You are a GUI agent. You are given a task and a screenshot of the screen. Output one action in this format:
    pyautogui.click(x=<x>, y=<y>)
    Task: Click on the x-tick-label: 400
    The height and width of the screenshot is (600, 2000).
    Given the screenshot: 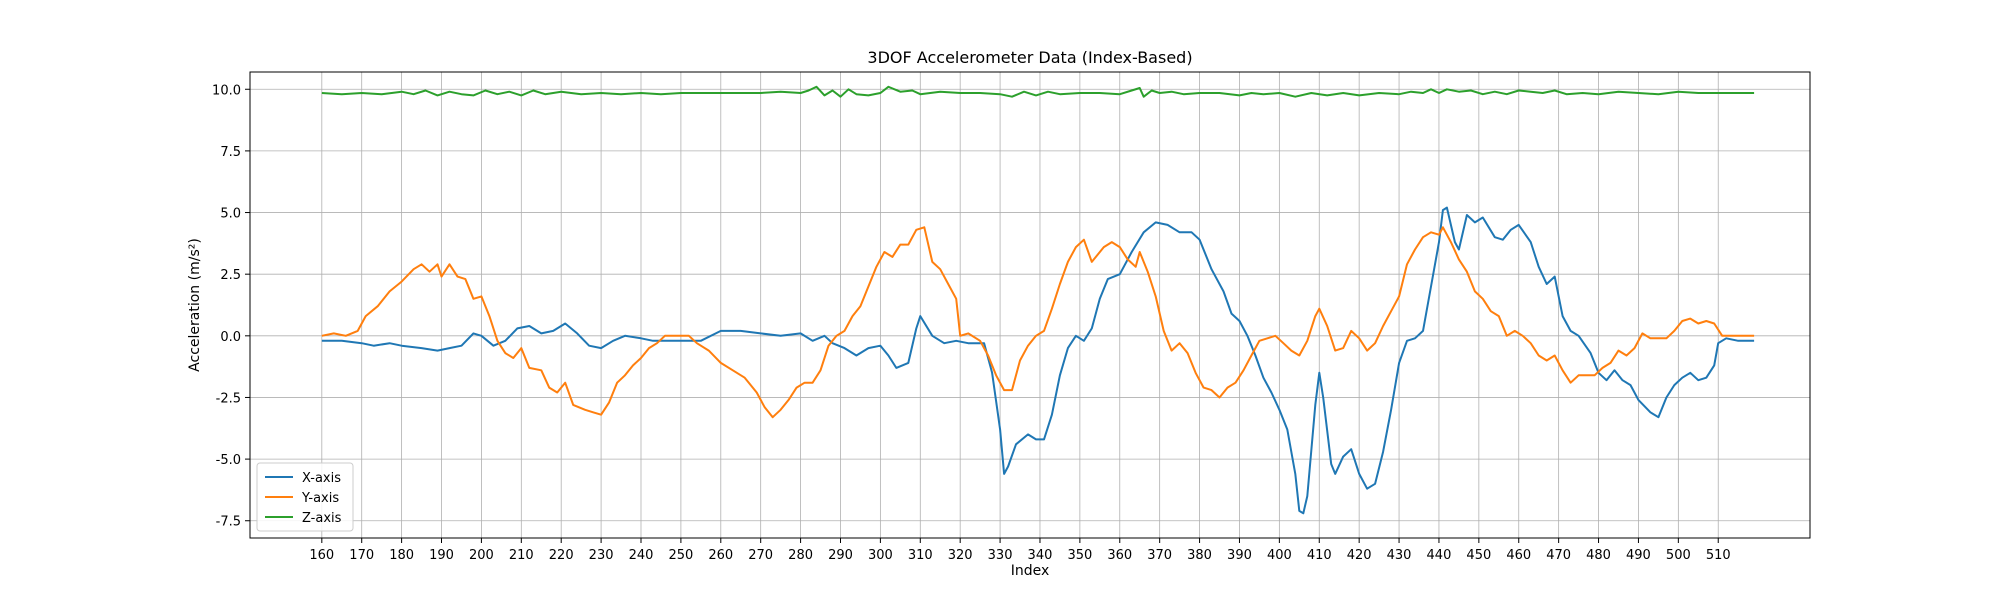 What is the action you would take?
    pyautogui.click(x=1279, y=555)
    